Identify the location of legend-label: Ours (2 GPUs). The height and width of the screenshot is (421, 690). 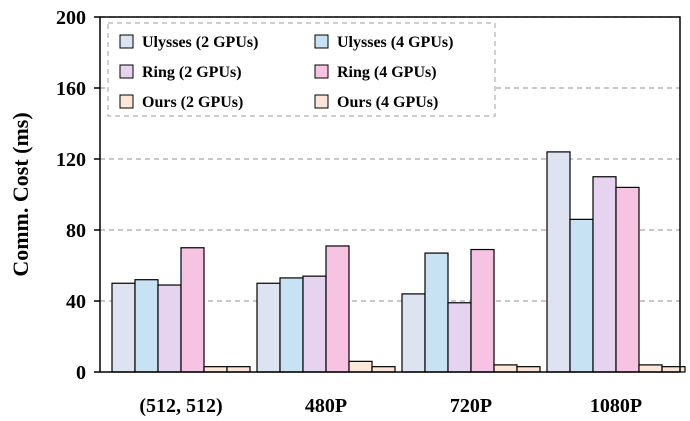
(192, 102).